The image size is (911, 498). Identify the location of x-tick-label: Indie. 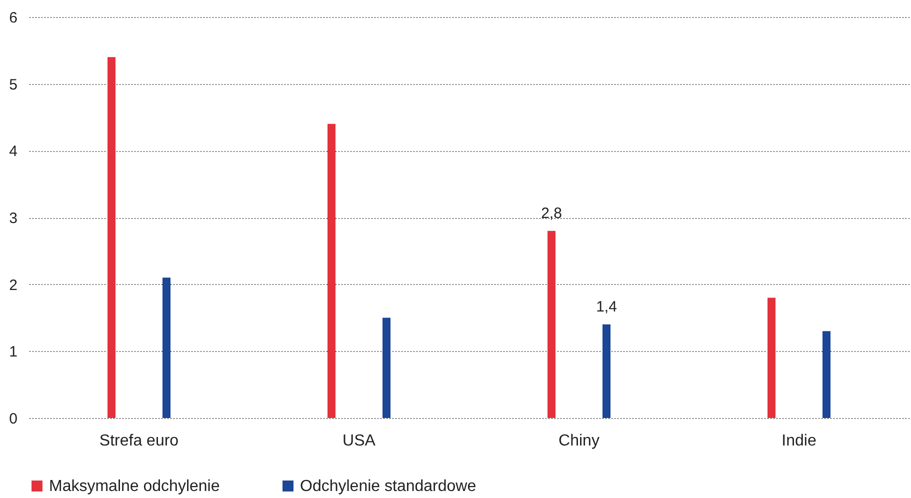
(799, 441).